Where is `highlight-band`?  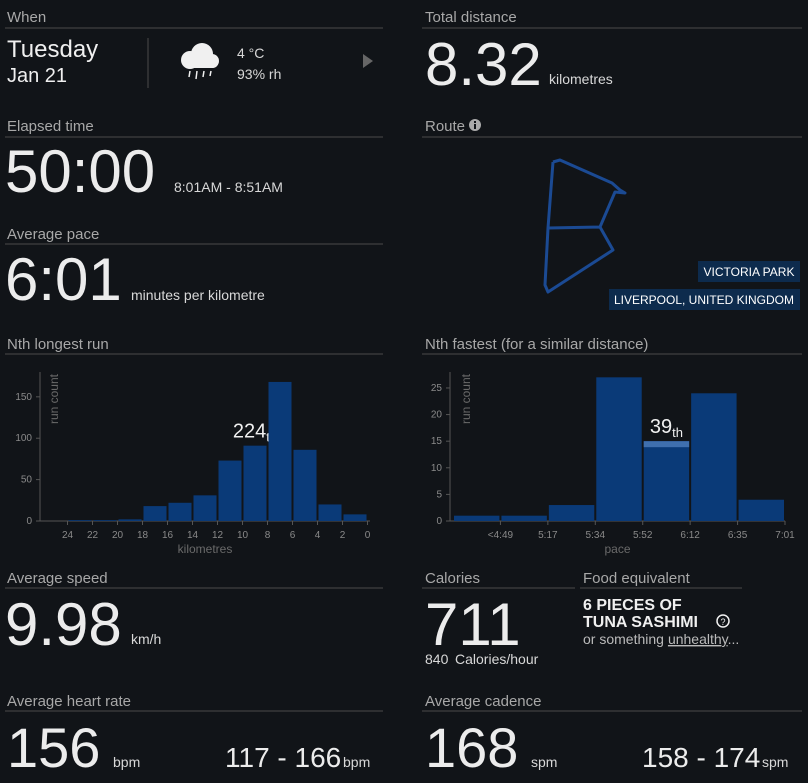 highlight-band is located at coordinates (666, 444).